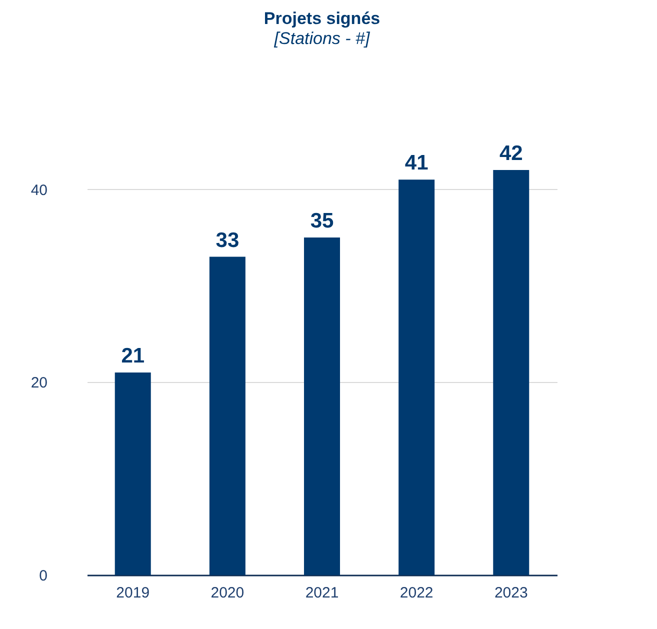 This screenshot has height=629, width=657. I want to click on x-tick-label: 2020, so click(227, 593).